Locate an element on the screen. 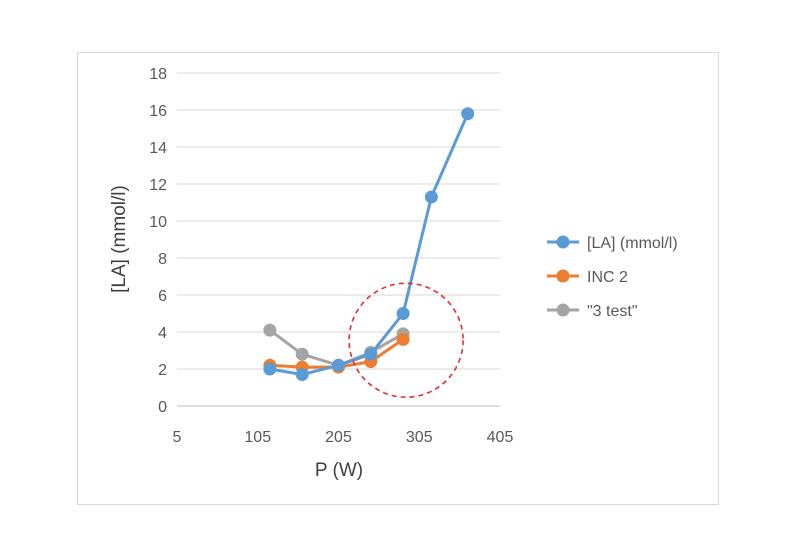  x-tick-label: 105 is located at coordinates (257, 437).